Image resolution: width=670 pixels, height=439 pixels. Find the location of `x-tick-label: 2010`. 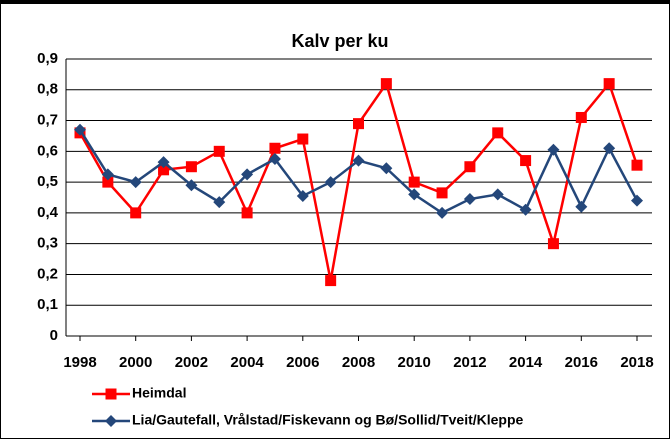

x-tick-label: 2010 is located at coordinates (414, 362).